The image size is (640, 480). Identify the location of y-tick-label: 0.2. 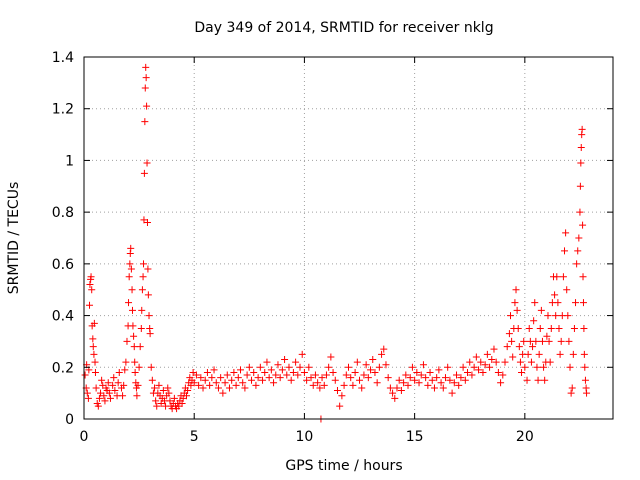
(63, 368).